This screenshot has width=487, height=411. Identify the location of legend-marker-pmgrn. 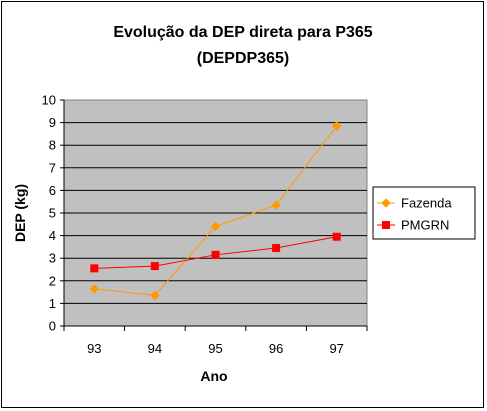
(386, 225).